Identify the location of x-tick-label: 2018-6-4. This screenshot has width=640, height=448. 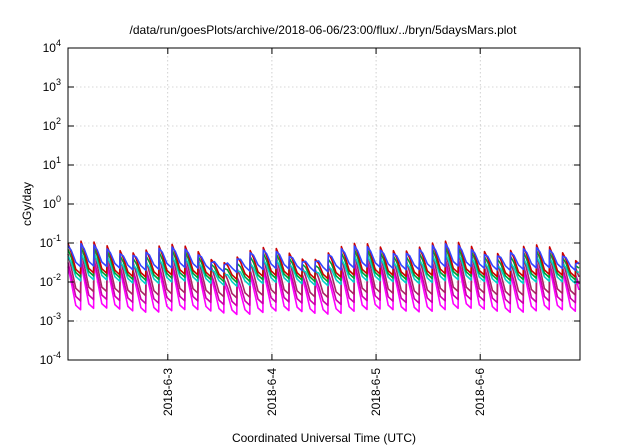
(272, 392).